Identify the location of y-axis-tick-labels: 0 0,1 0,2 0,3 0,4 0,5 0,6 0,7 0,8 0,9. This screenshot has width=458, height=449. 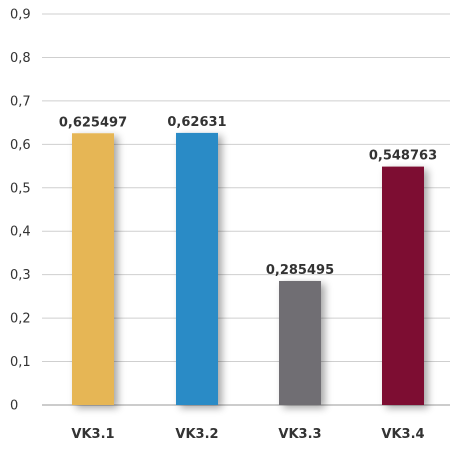
(20, 211).